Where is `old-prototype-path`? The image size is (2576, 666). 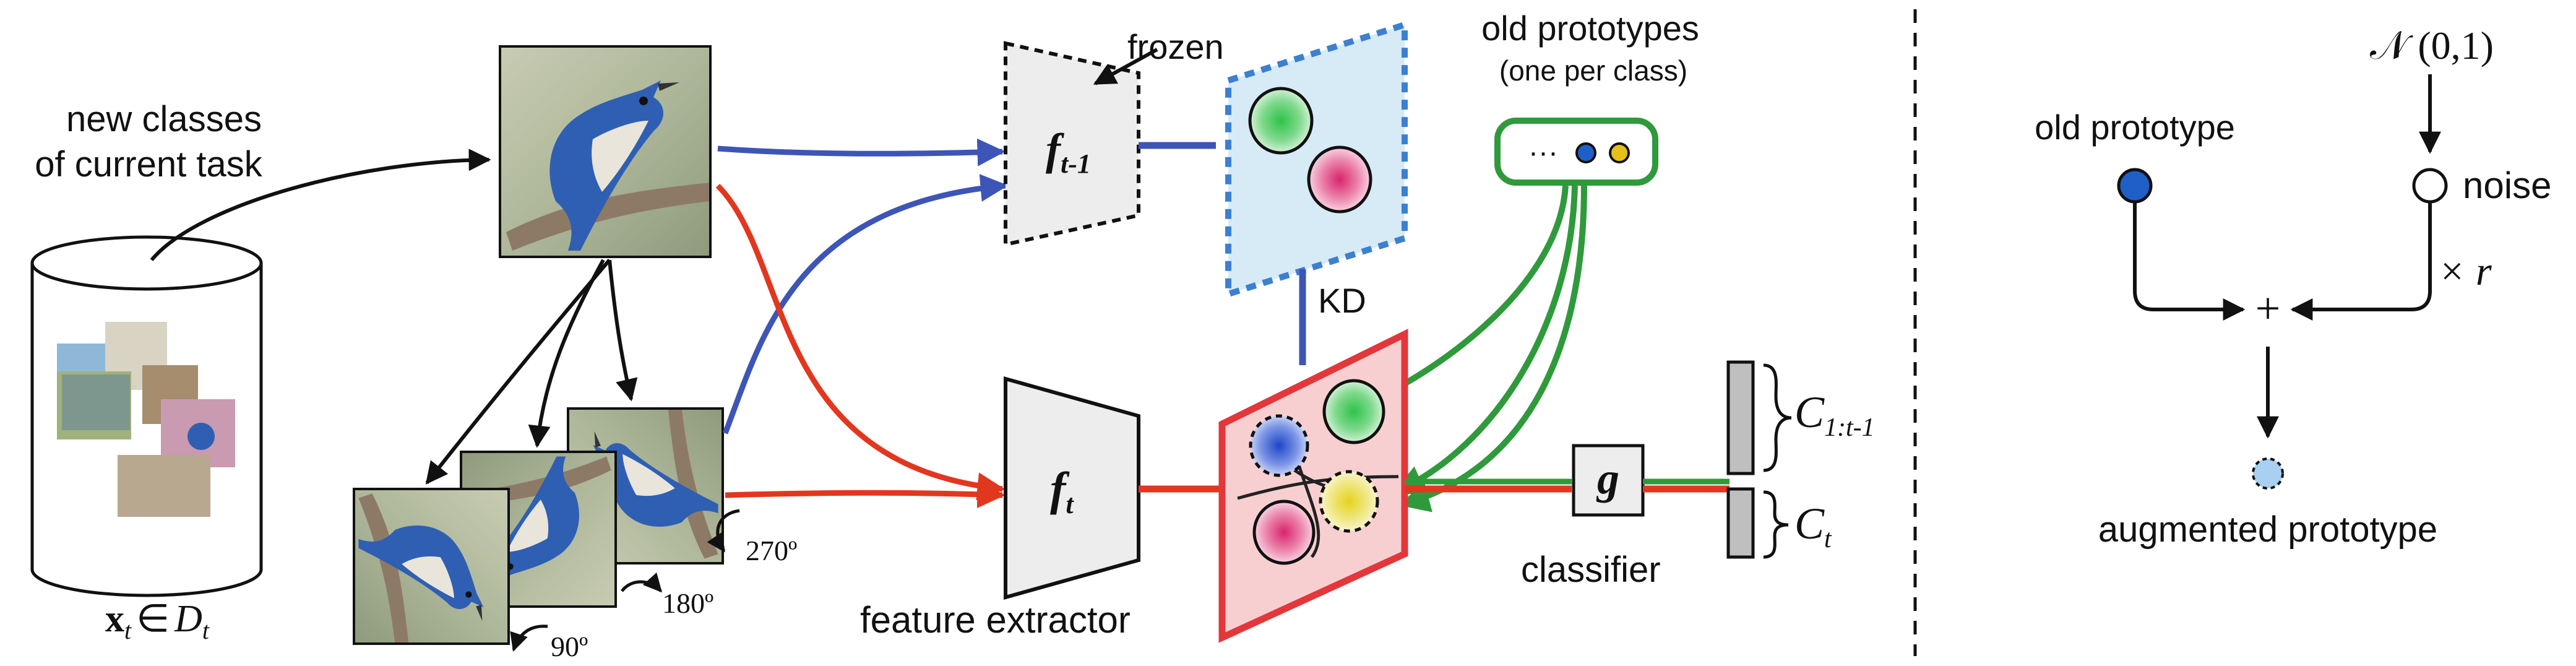
old-prototype-path is located at coordinates (2189, 262).